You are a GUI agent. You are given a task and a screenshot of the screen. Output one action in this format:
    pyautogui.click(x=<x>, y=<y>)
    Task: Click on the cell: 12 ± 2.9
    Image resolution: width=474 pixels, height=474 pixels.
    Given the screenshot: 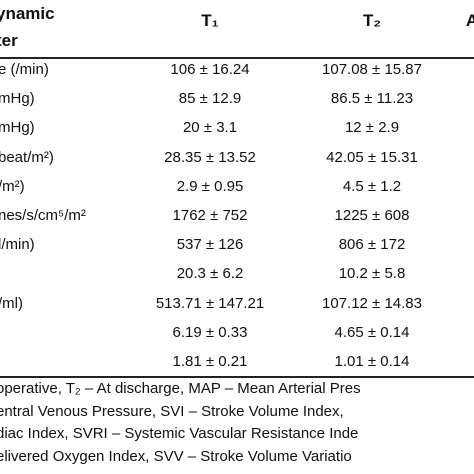 What is the action you would take?
    pyautogui.click(x=372, y=128)
    